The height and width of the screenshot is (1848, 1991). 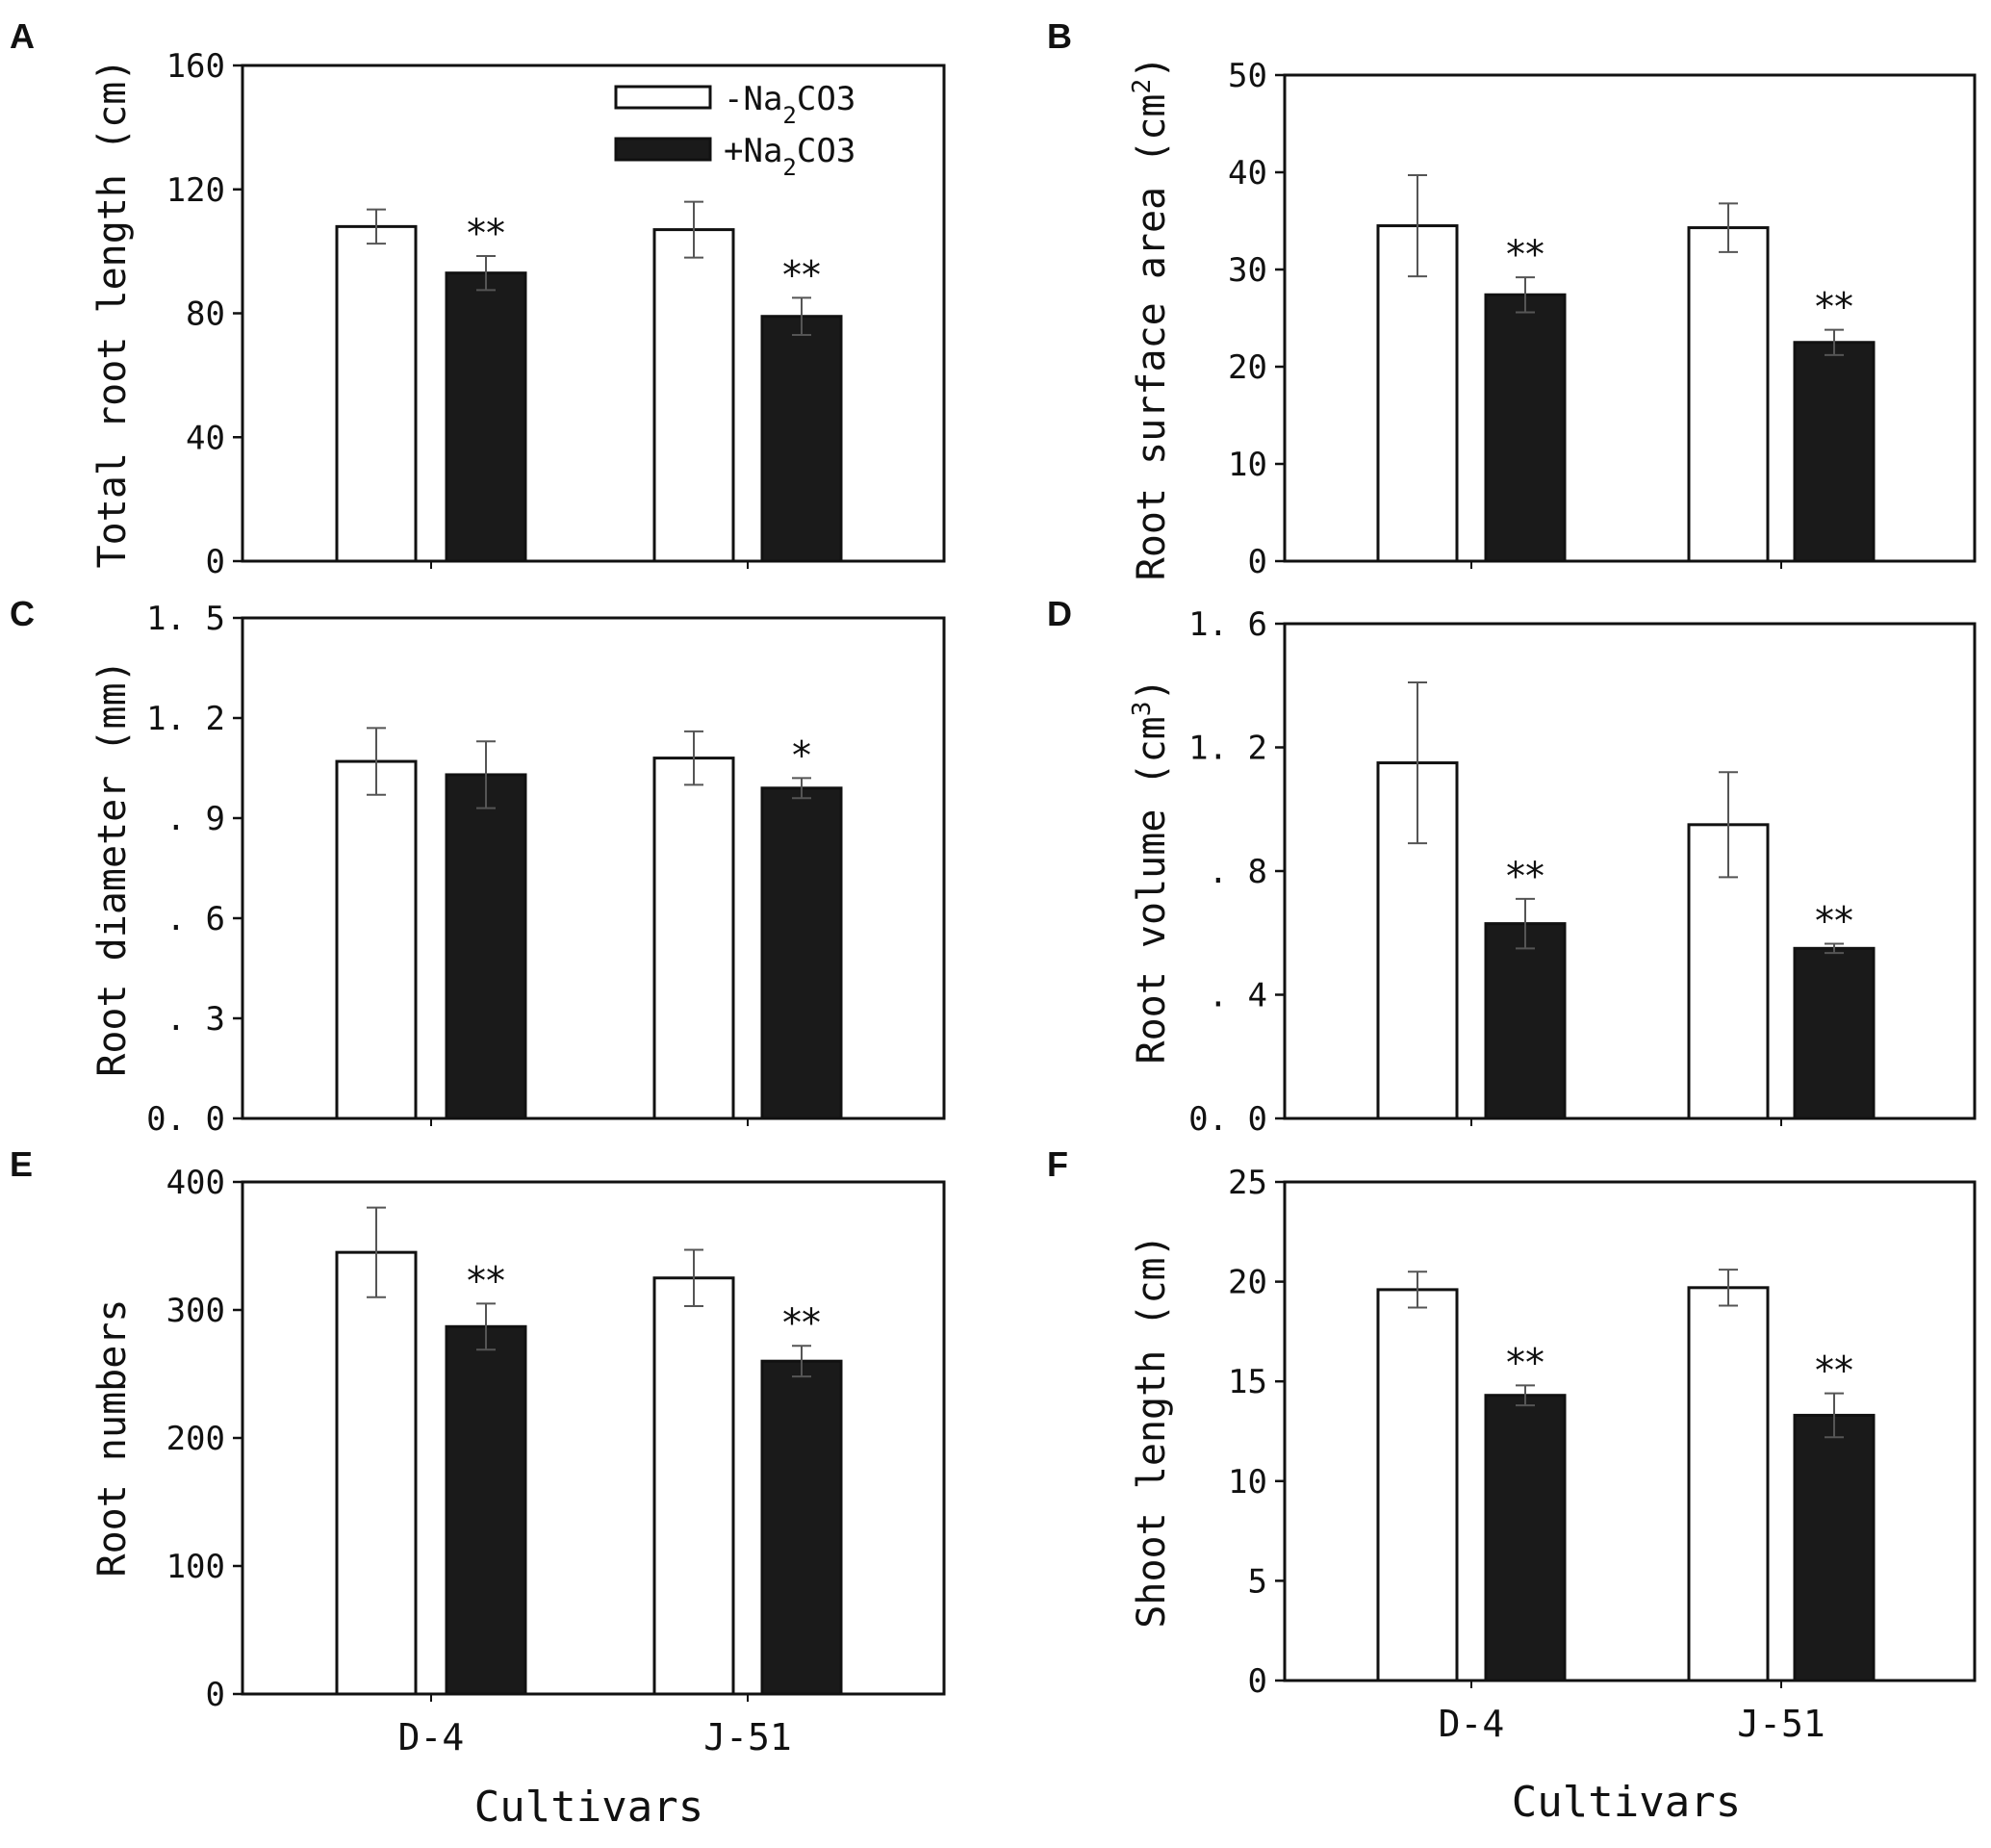 What do you see at coordinates (196, 1183) in the screenshot?
I see `y-tick-label: 400` at bounding box center [196, 1183].